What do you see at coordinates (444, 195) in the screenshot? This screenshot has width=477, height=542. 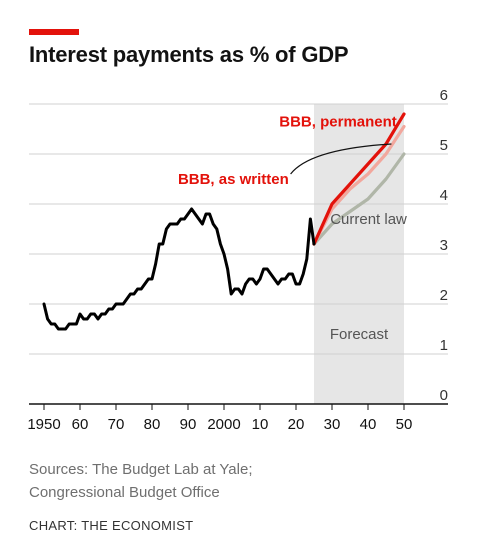 I see `y-tick-label-4: 4` at bounding box center [444, 195].